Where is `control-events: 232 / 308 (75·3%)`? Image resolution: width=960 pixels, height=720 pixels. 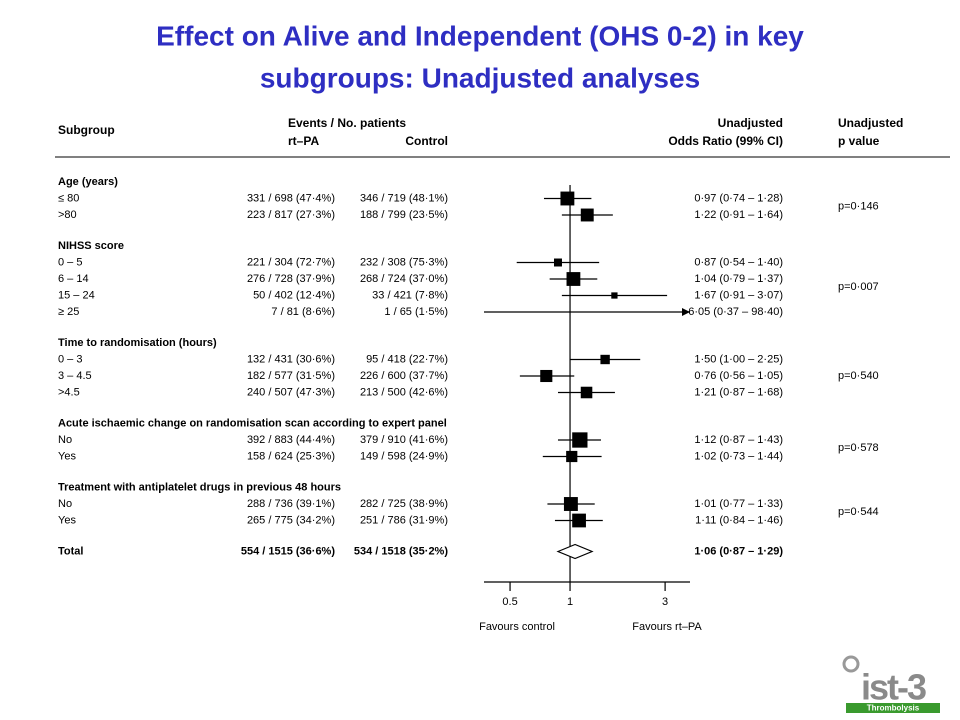 control-events: 232 / 308 (75·3%) is located at coordinates (404, 262).